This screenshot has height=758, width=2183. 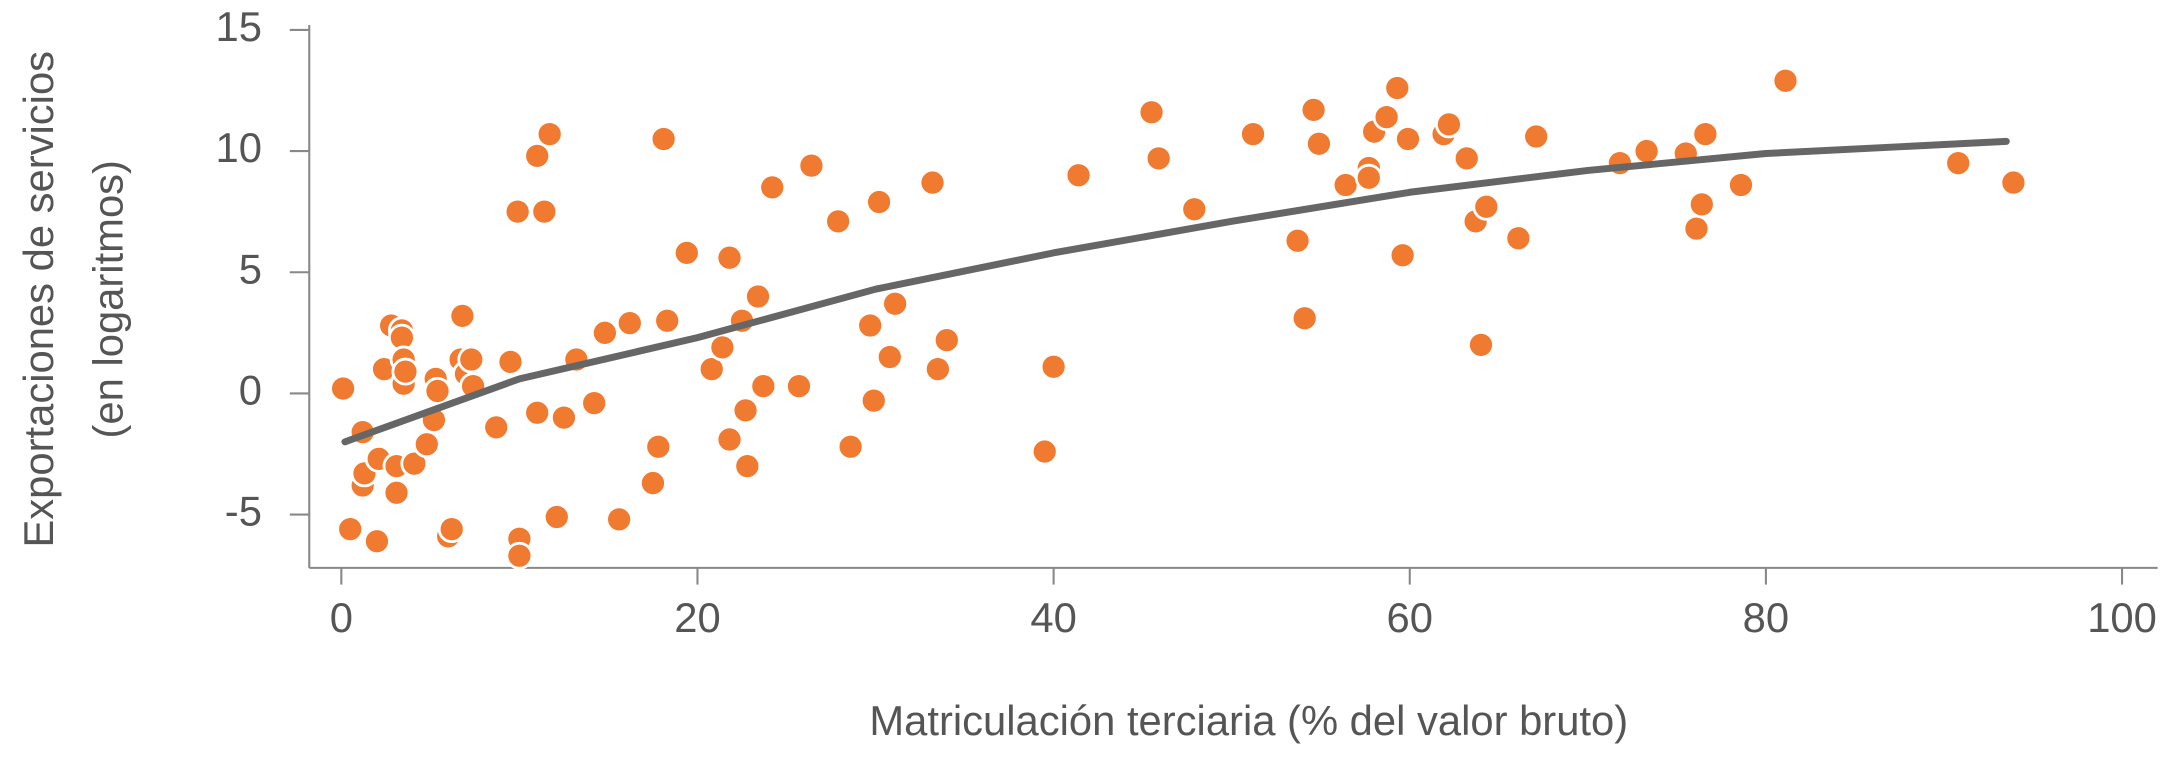 What do you see at coordinates (1053, 617) in the screenshot?
I see `x-tick-label: 40` at bounding box center [1053, 617].